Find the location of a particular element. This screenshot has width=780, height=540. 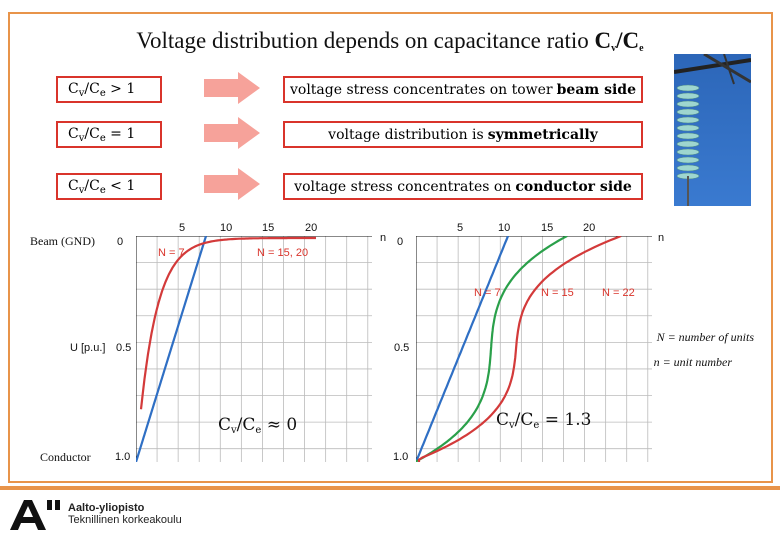

x-tick-5-right: 5 is located at coordinates (460, 228).